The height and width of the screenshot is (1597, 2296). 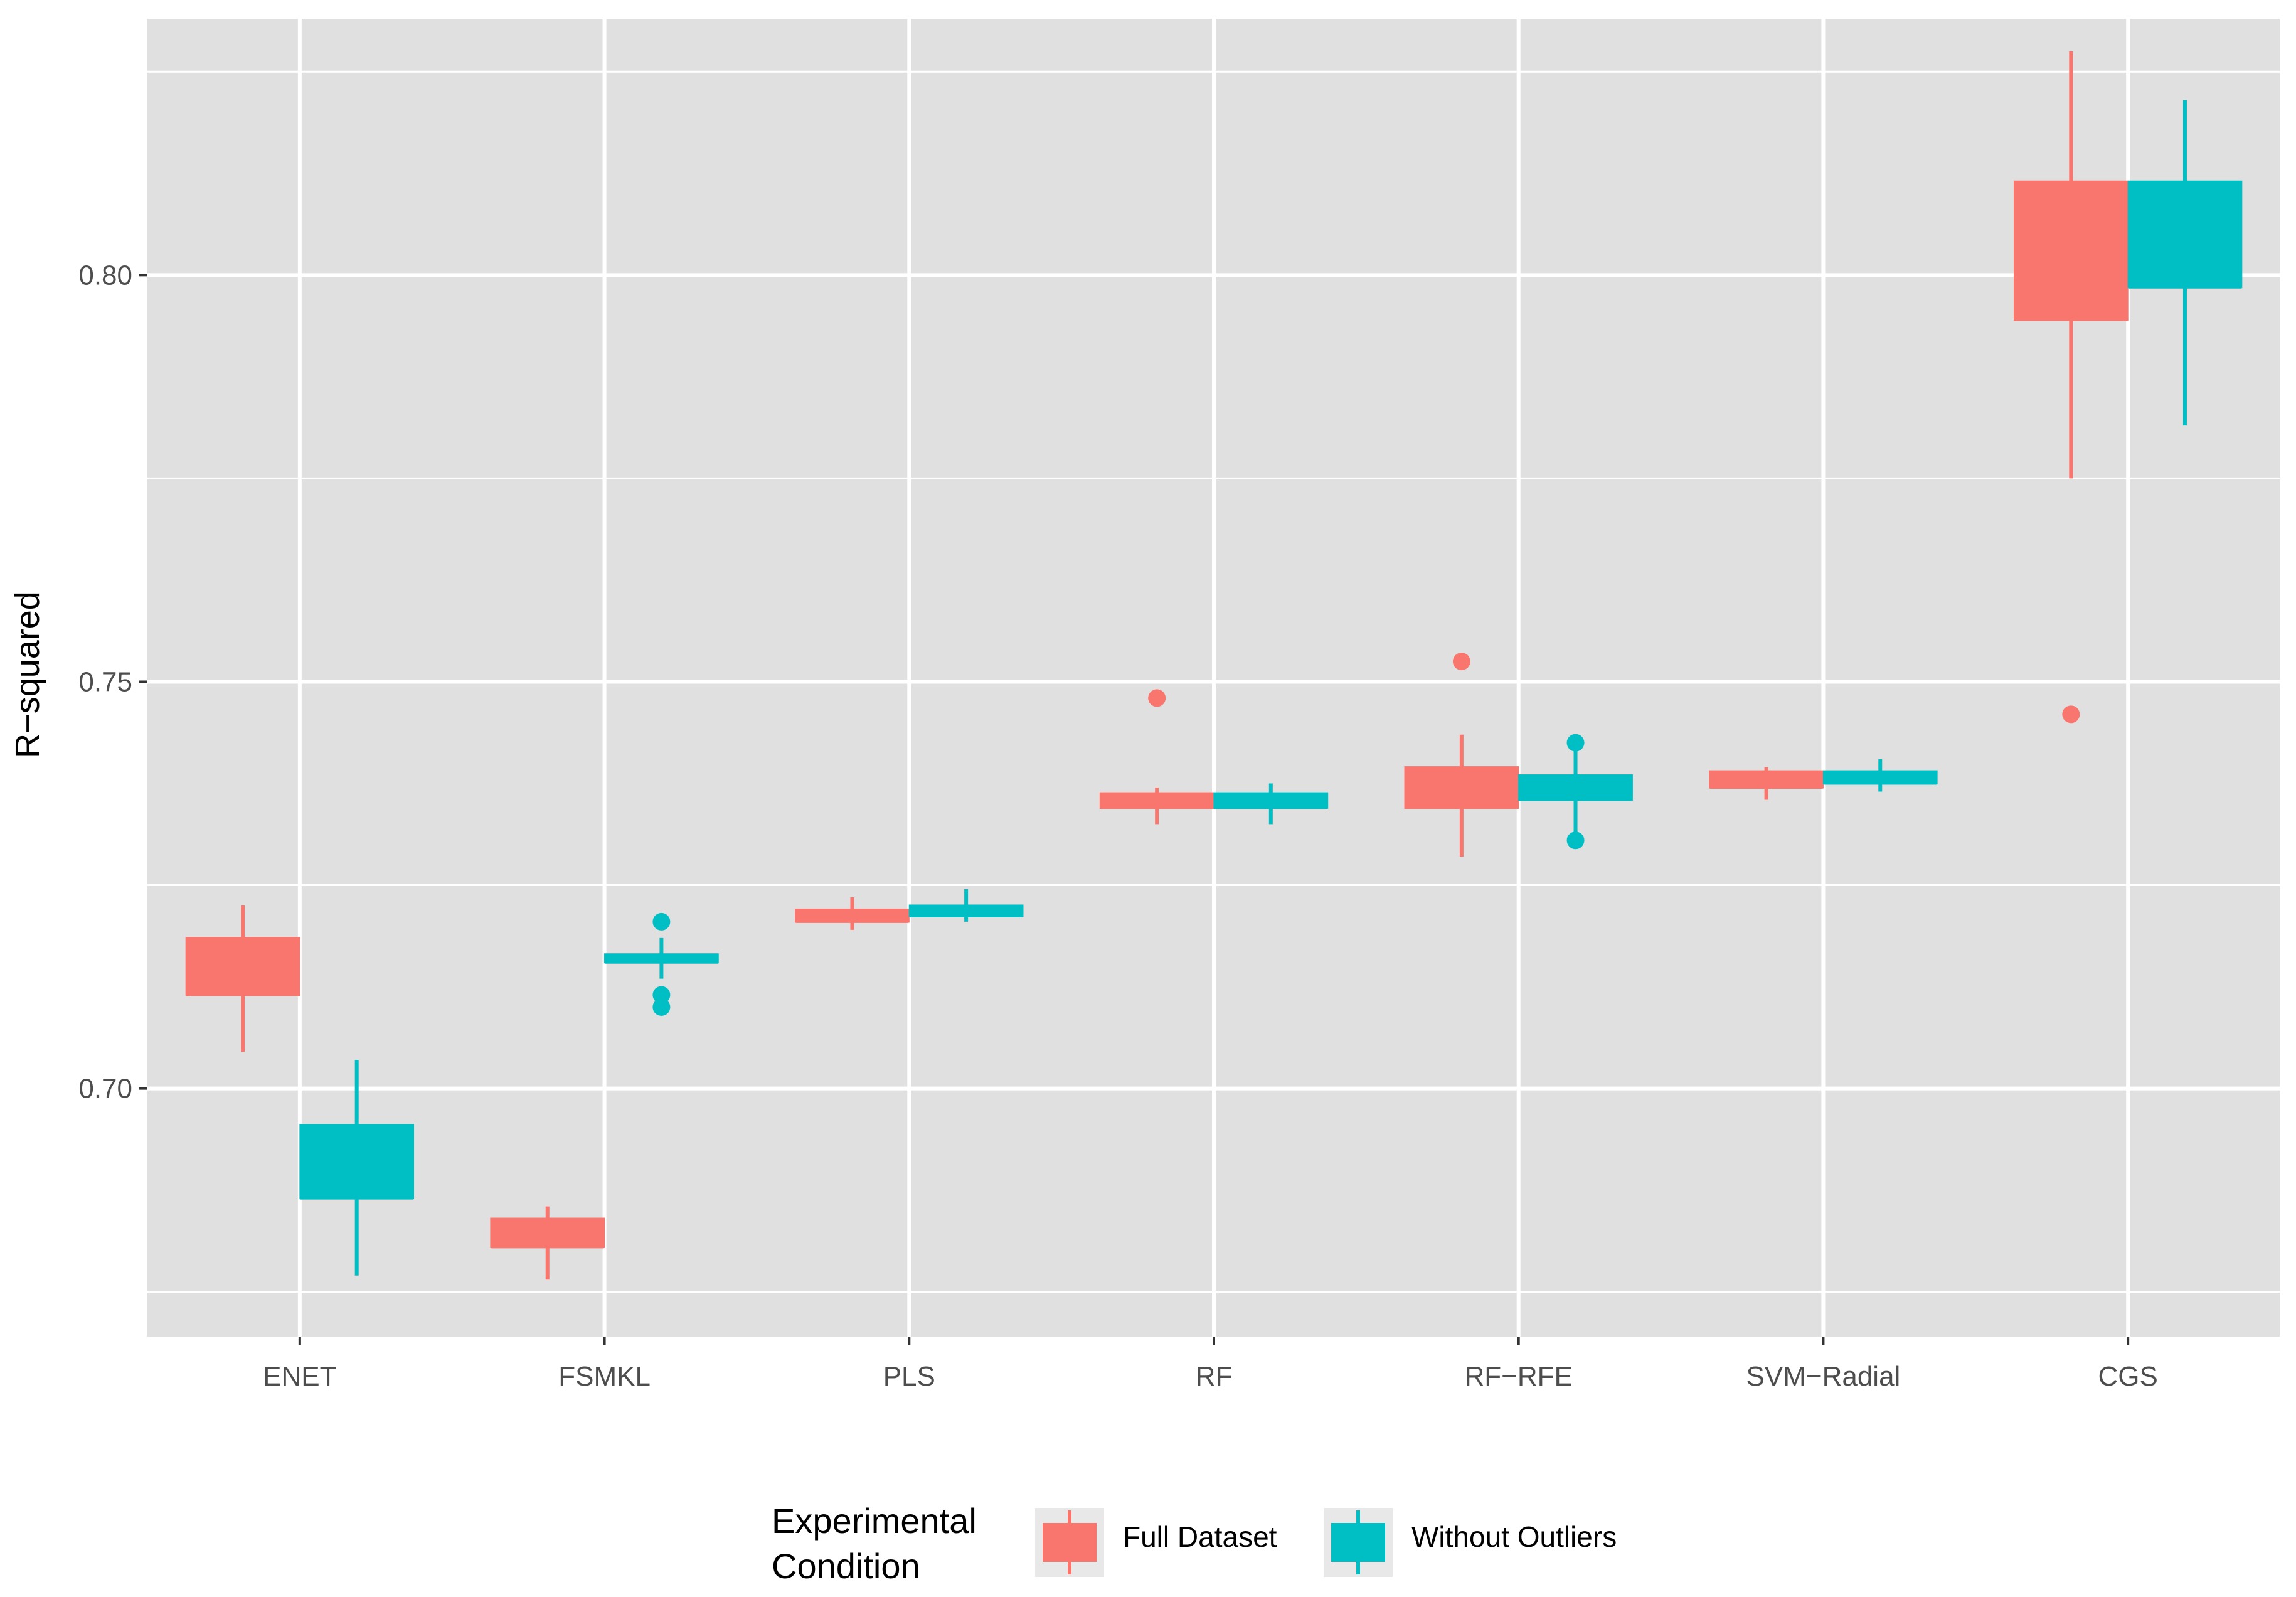 I want to click on x-tick-label-4: RF−RFE, so click(x=1519, y=1376).